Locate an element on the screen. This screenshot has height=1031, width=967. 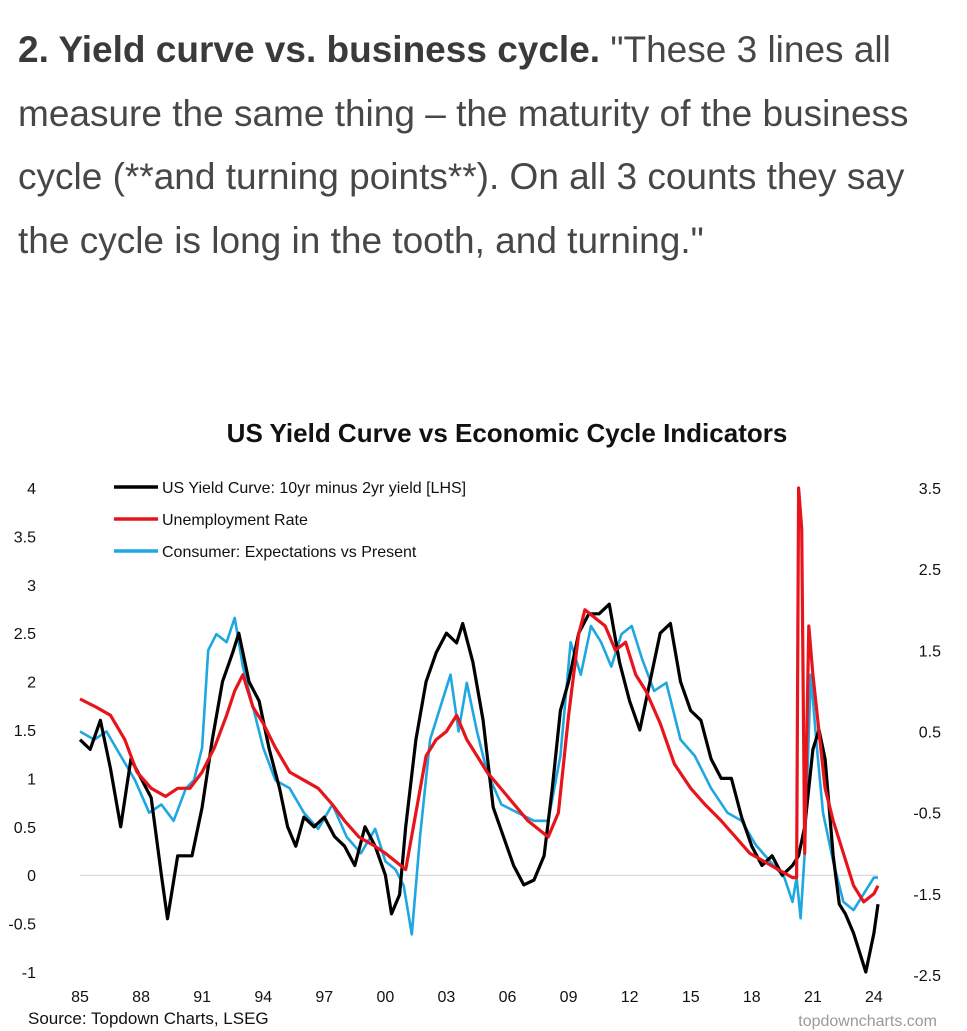
x-tick-label: 06 is located at coordinates (508, 997).